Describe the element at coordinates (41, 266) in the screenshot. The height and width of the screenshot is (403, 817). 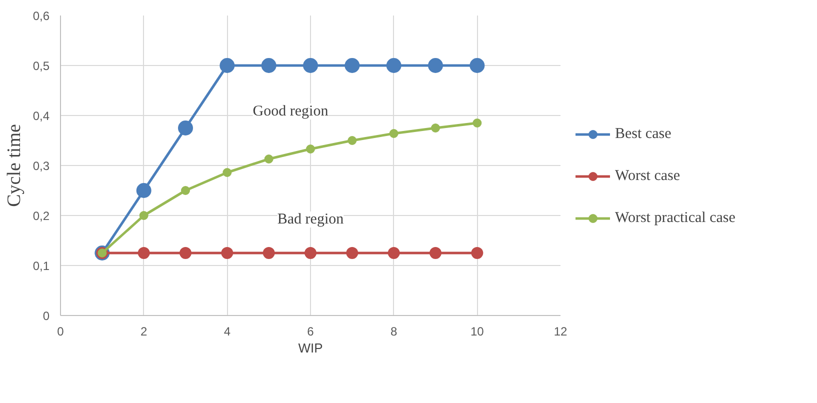
I see `y-tick-label: 0,1` at that location.